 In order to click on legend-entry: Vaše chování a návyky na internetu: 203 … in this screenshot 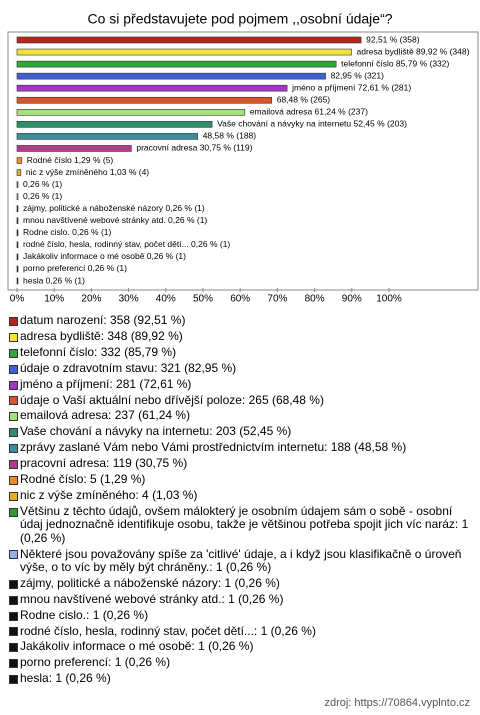, I will do `click(239, 432)`.